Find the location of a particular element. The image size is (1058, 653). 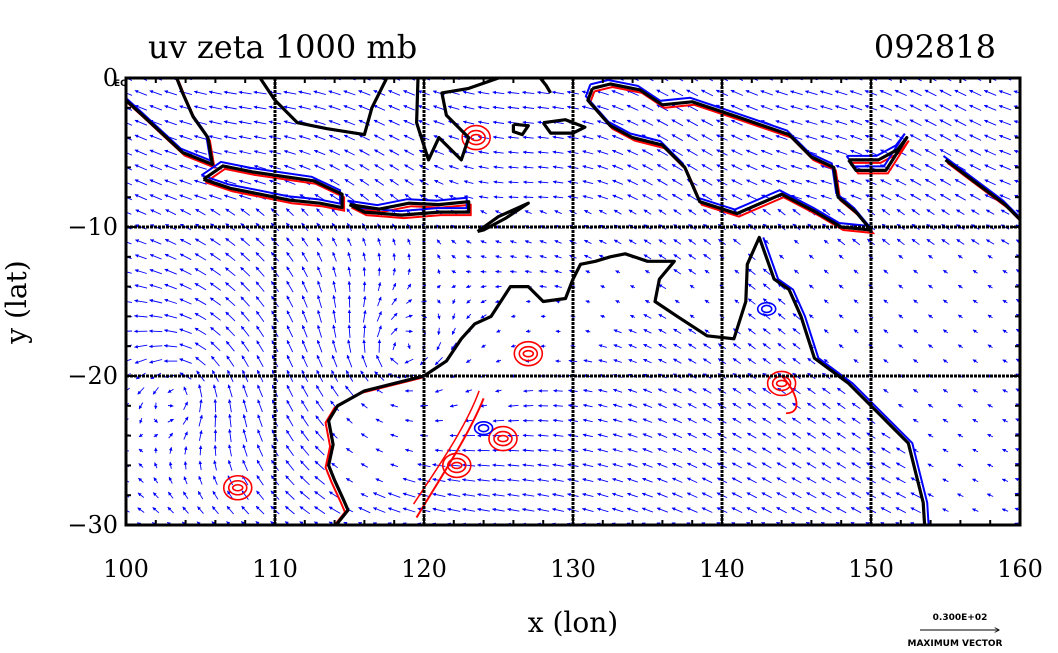

positive-vorticity-contour is located at coordinates (237, 487).